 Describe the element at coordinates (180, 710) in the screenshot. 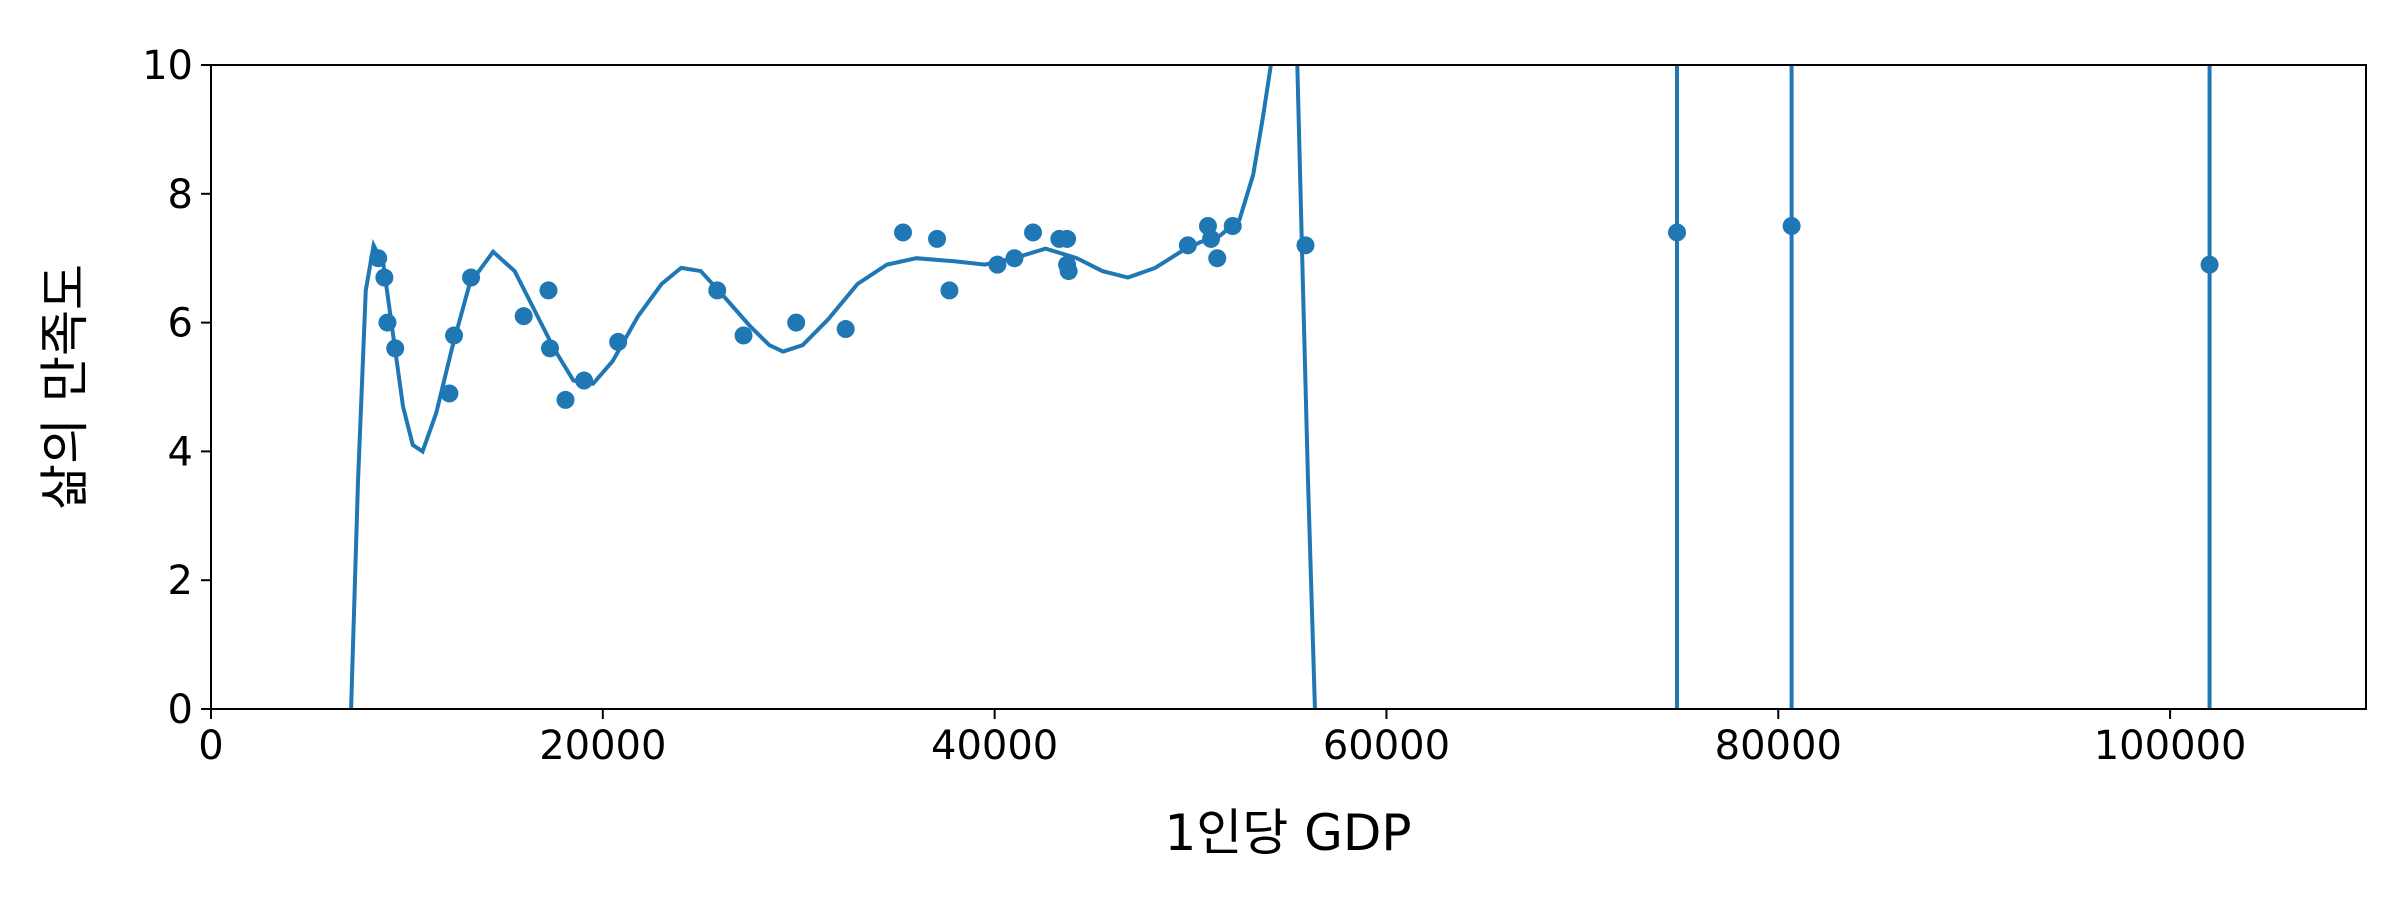

I see `y-tick-label: 0` at that location.